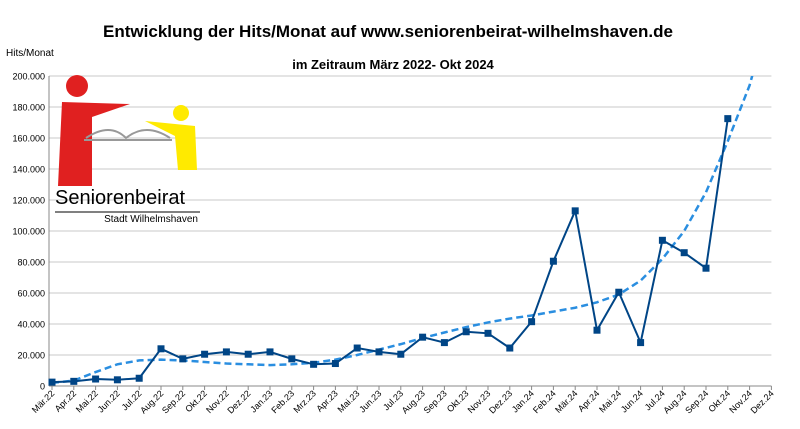  I want to click on x-tick-label: Mai.24, so click(610, 401).